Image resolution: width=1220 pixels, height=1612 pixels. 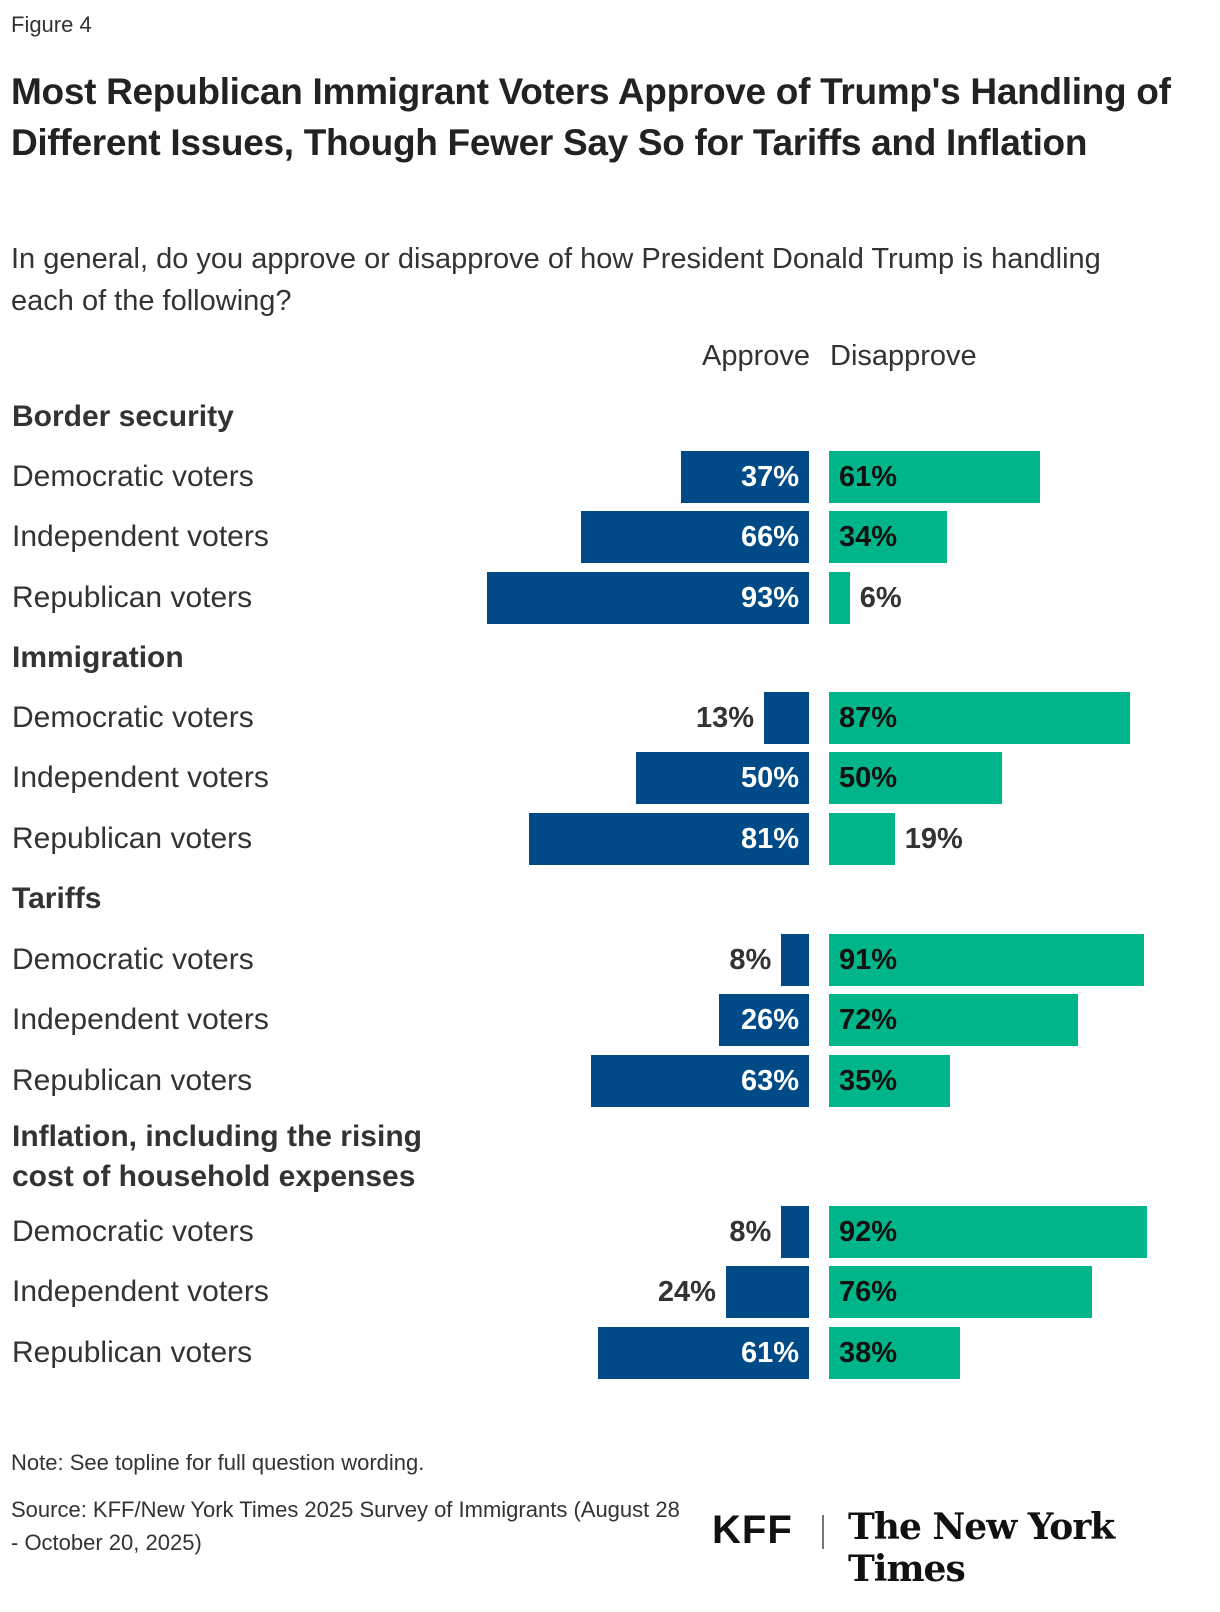 What do you see at coordinates (769, 477) in the screenshot?
I see `approve-value: 37%` at bounding box center [769, 477].